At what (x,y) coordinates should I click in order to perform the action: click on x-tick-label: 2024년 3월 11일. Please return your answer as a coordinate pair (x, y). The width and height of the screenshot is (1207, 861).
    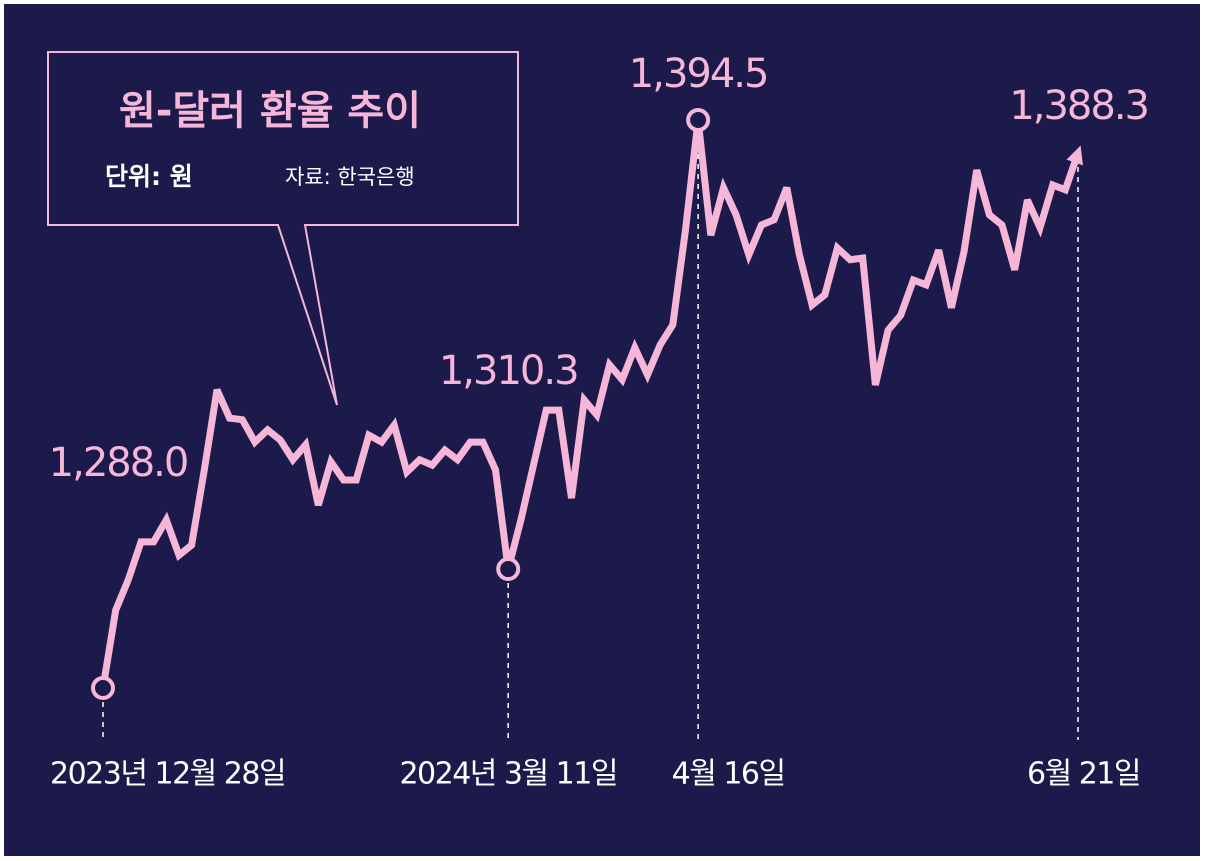
    Looking at the image, I should click on (507, 774).